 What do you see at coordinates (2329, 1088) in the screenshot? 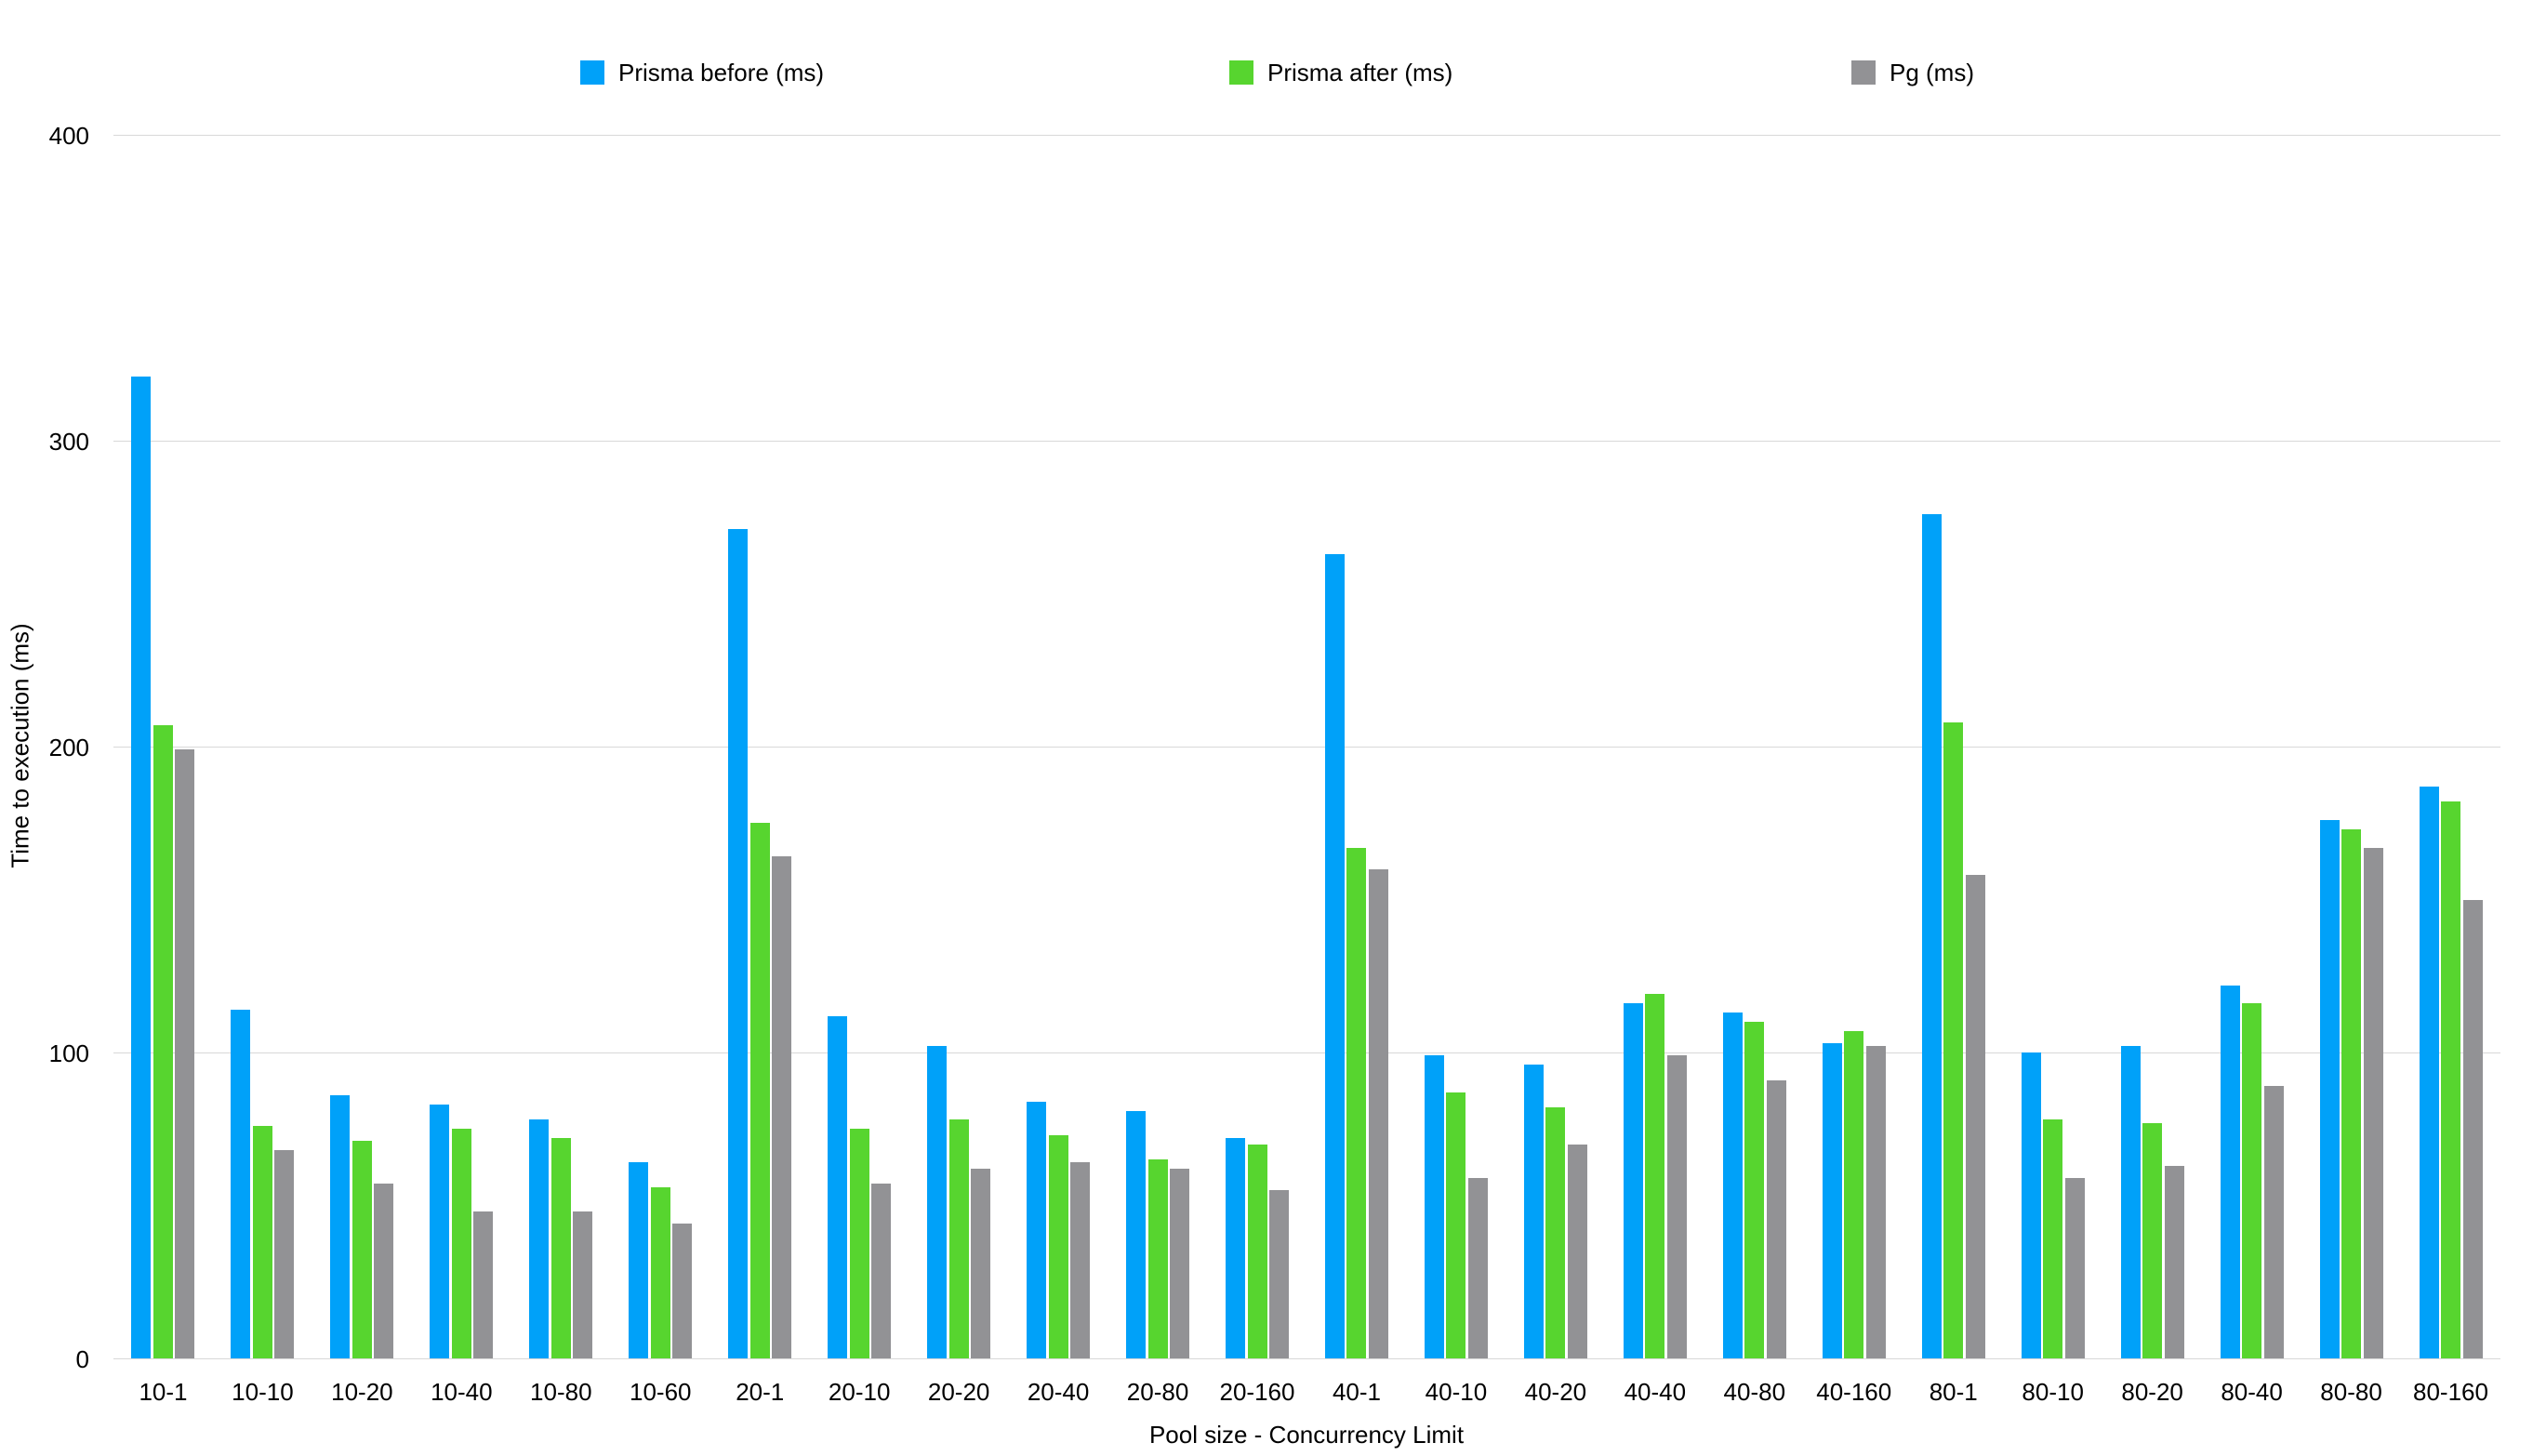
I see `bar-80-80-prisma-before` at bounding box center [2329, 1088].